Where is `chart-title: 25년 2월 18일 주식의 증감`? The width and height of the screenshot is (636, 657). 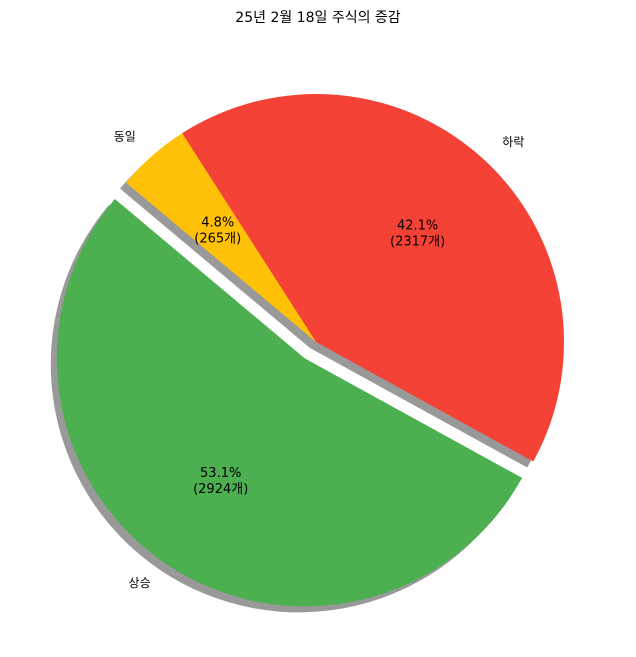
chart-title: 25년 2월 18일 주식의 증감 is located at coordinates (317, 18).